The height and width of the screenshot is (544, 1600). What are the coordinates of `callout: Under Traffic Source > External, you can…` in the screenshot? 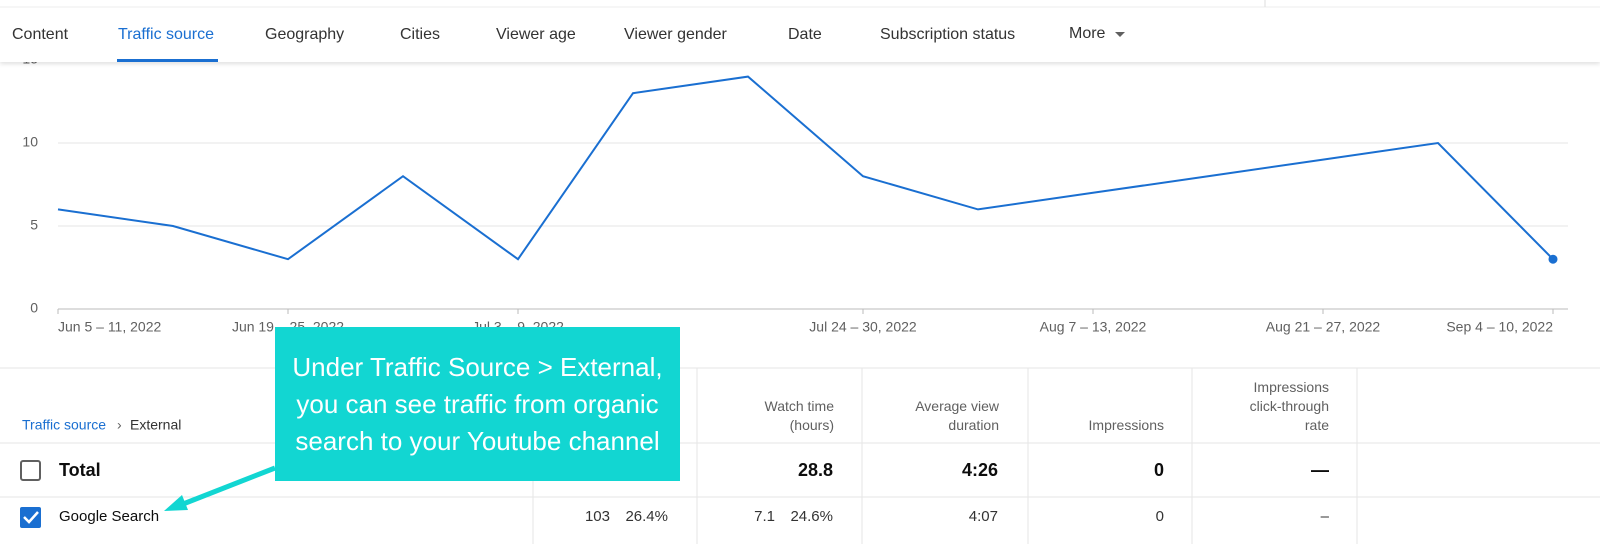 It's located at (477, 404).